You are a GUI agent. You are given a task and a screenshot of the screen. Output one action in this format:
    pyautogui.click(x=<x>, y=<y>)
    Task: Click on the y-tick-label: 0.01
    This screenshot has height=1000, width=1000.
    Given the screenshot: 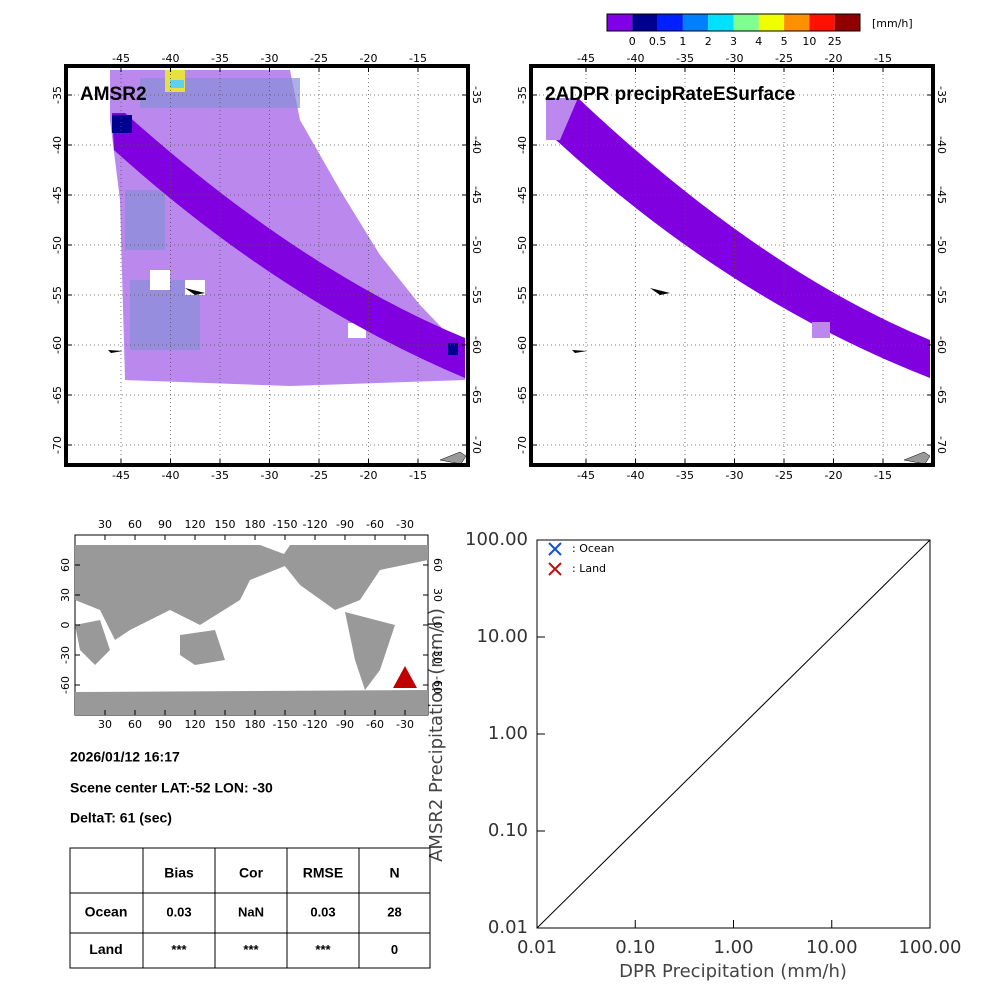 What is the action you would take?
    pyautogui.click(x=508, y=927)
    